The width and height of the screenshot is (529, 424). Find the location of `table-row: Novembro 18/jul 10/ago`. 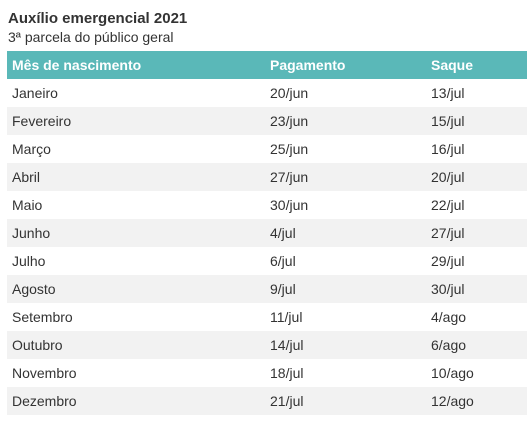

table-row: Novembro 18/jul 10/ago is located at coordinates (267, 373).